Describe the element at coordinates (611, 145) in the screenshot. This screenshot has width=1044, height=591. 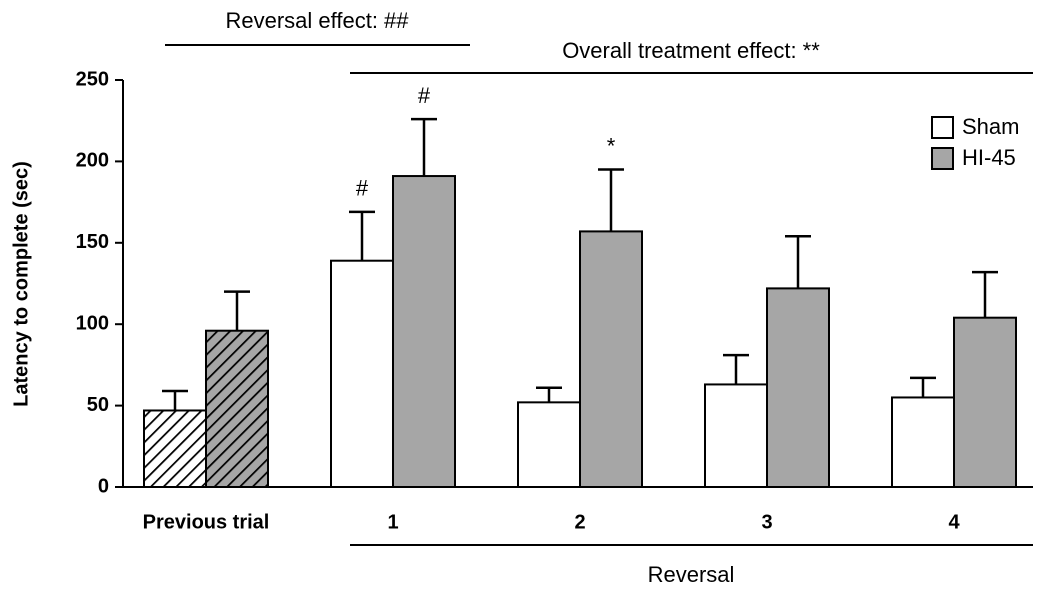
I see `annotation: *` at that location.